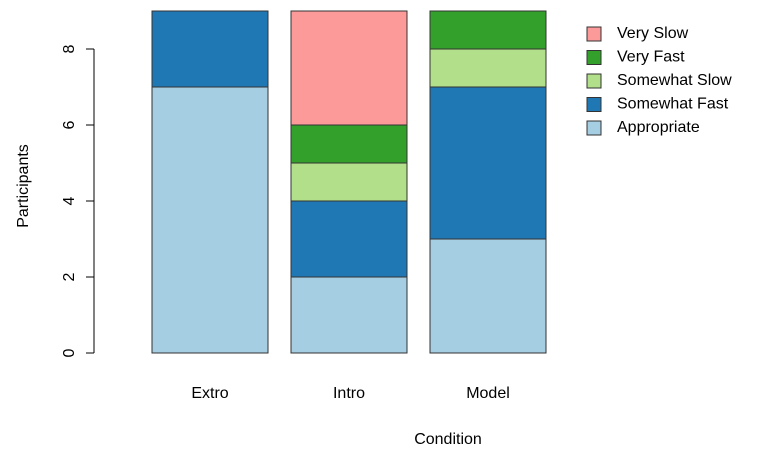 This screenshot has height=452, width=760. I want to click on legend-label: Very Slow, so click(653, 33).